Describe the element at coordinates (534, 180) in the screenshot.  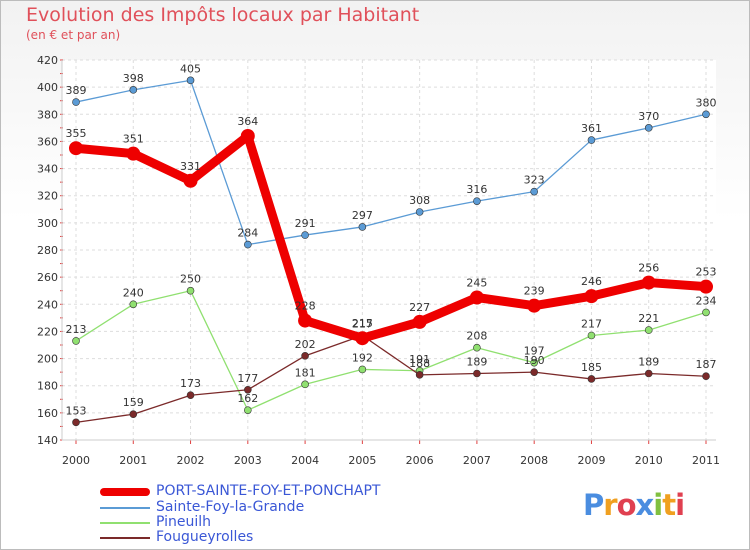
I see `data-label: 323` at that location.